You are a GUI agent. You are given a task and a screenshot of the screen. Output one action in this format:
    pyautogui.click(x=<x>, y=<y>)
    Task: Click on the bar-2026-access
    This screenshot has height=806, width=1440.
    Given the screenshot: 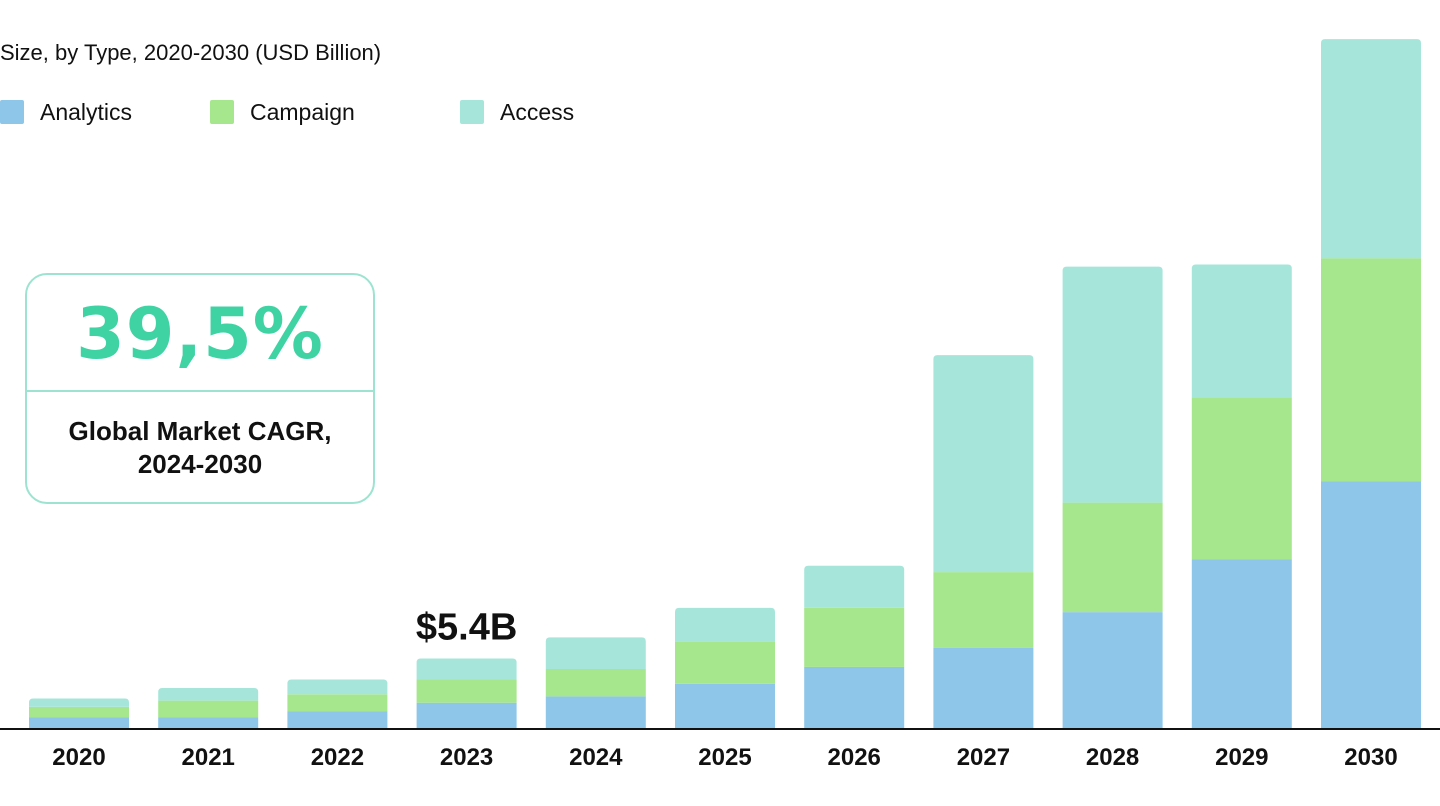 What is the action you would take?
    pyautogui.click(x=854, y=586)
    